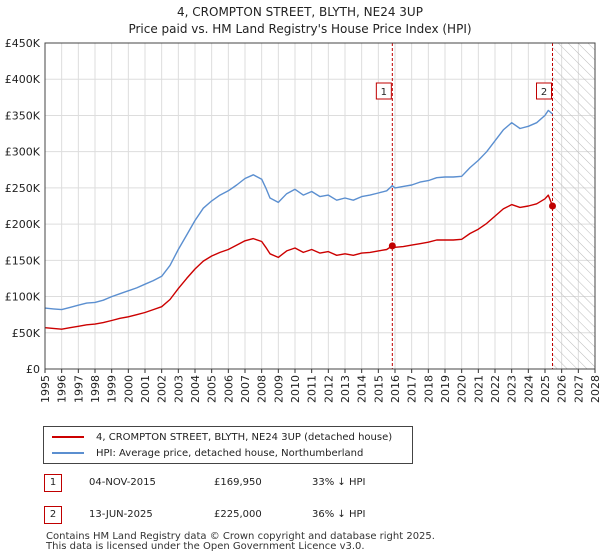 The image size is (600, 560). What do you see at coordinates (68, 453) in the screenshot?
I see `legend-swatch-hpi` at bounding box center [68, 453].